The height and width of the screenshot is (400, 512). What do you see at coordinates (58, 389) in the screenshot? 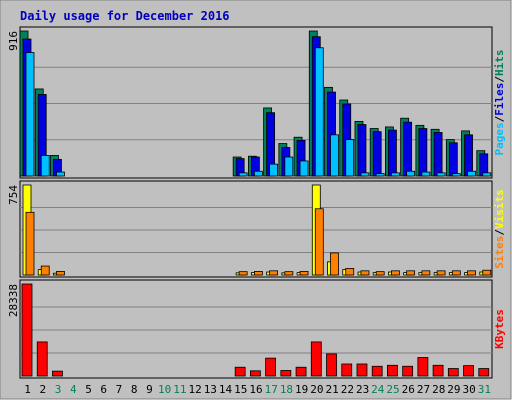
I see `x-tick-label: 3` at bounding box center [58, 389].